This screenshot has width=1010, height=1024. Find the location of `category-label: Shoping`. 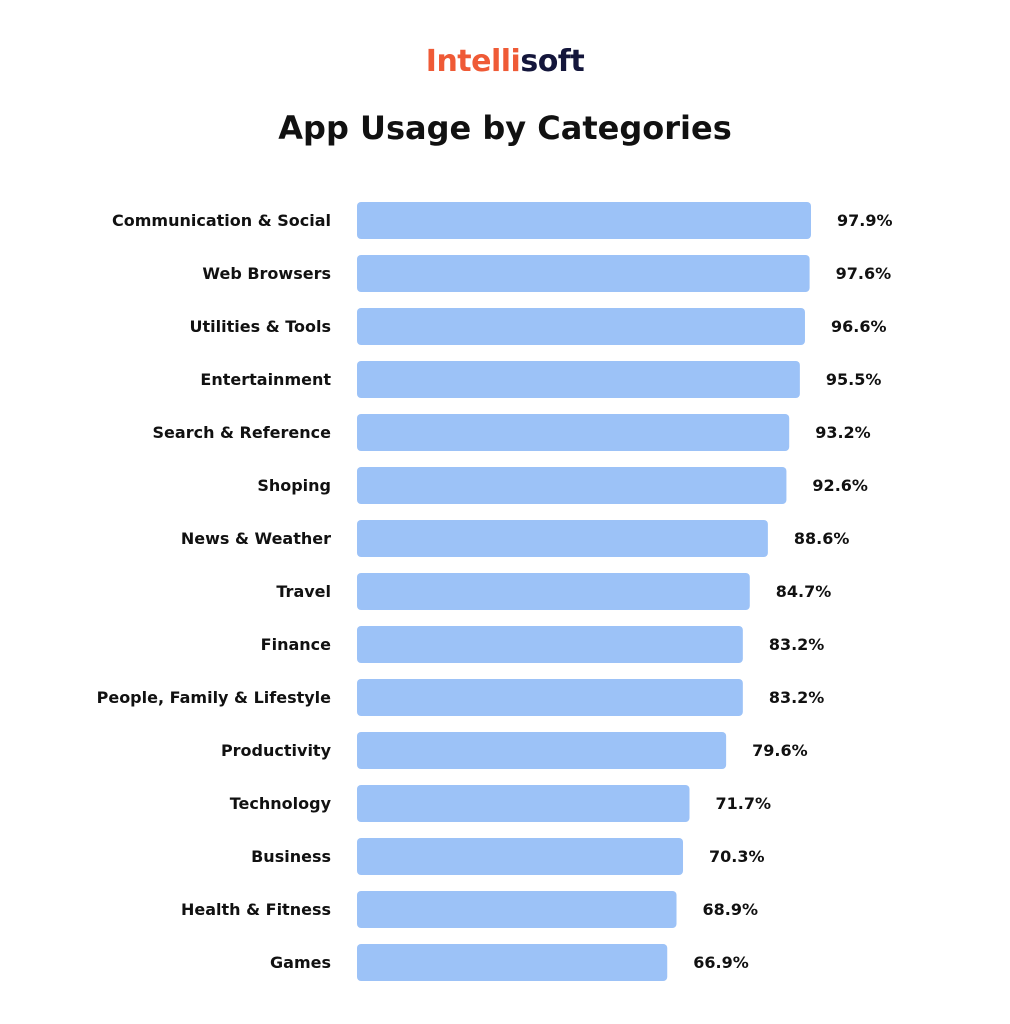

category-label: Shoping is located at coordinates (294, 485).